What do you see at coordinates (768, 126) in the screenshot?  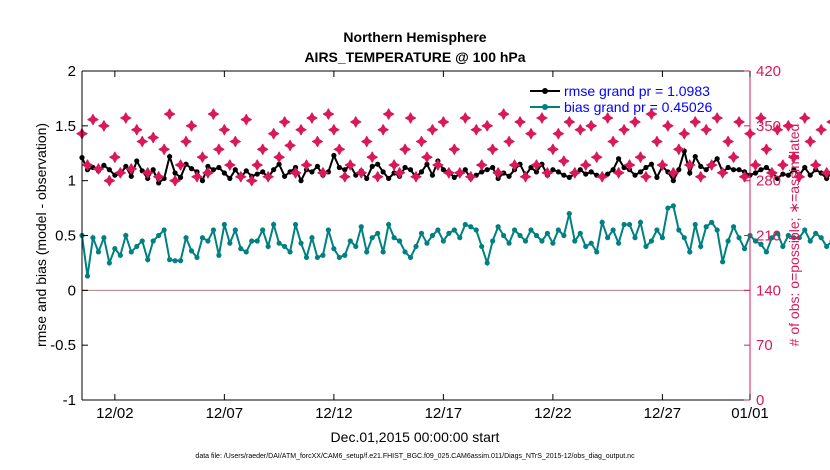 I see `y-tick-label-right-5: 350` at bounding box center [768, 126].